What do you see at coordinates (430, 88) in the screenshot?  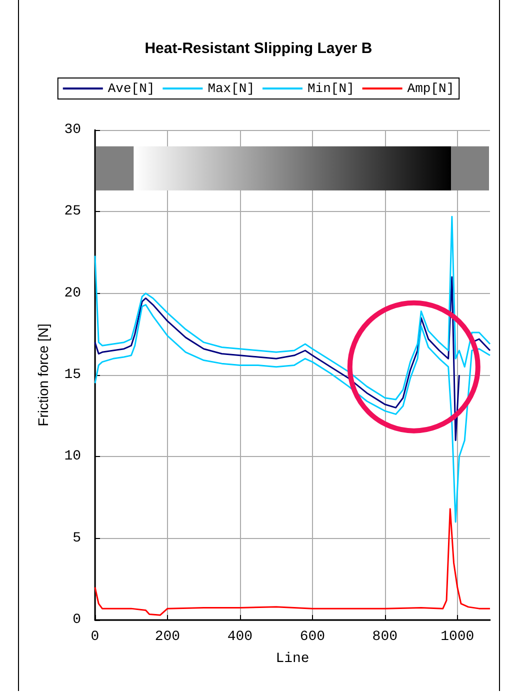 I see `legend-label: Amp[N]` at bounding box center [430, 88].